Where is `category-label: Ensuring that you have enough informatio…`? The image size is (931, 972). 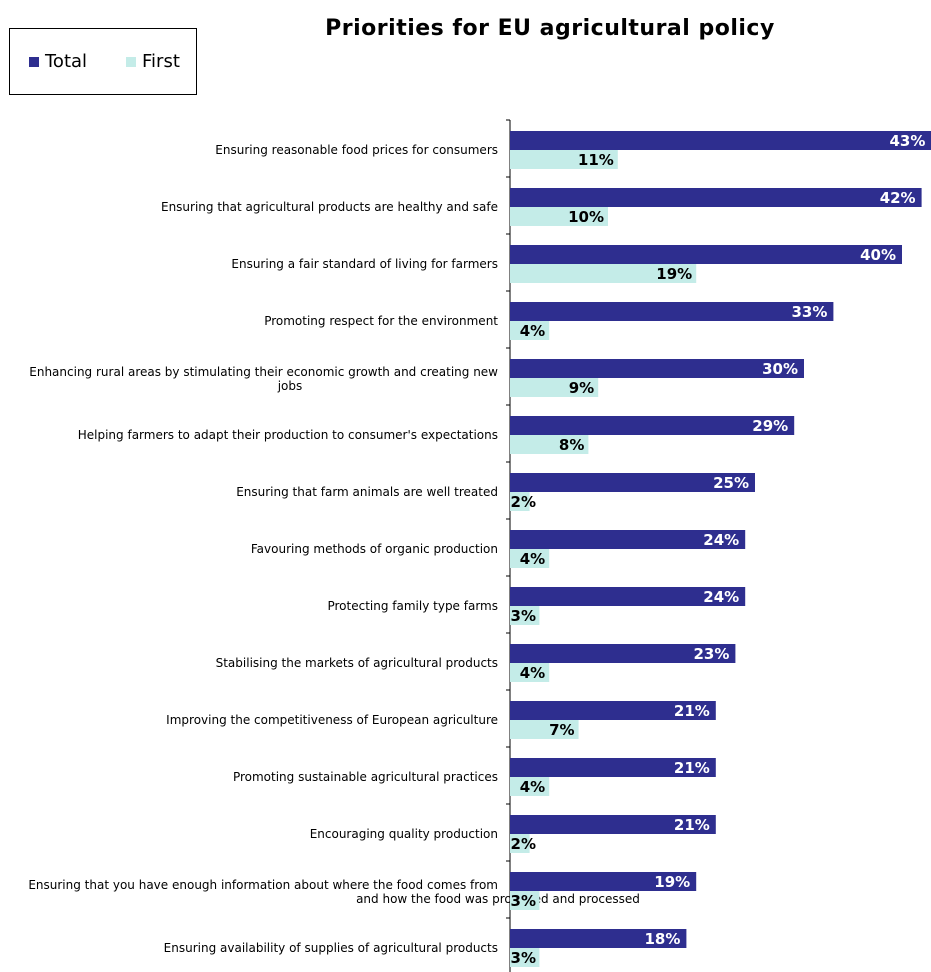 category-label: Ensuring that you have enough informatio… is located at coordinates (334, 892).